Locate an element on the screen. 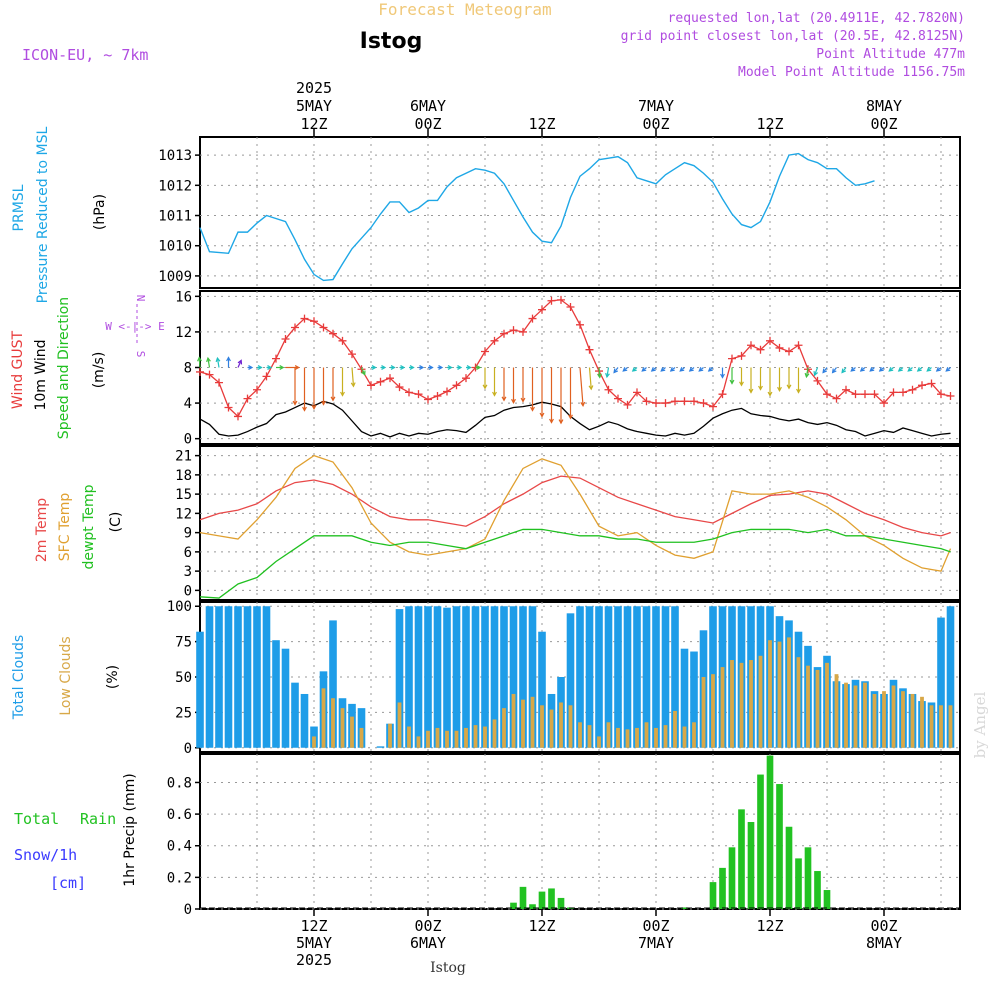 This screenshot has width=1000, height=1000. pressure-series-line is located at coordinates (537, 217).